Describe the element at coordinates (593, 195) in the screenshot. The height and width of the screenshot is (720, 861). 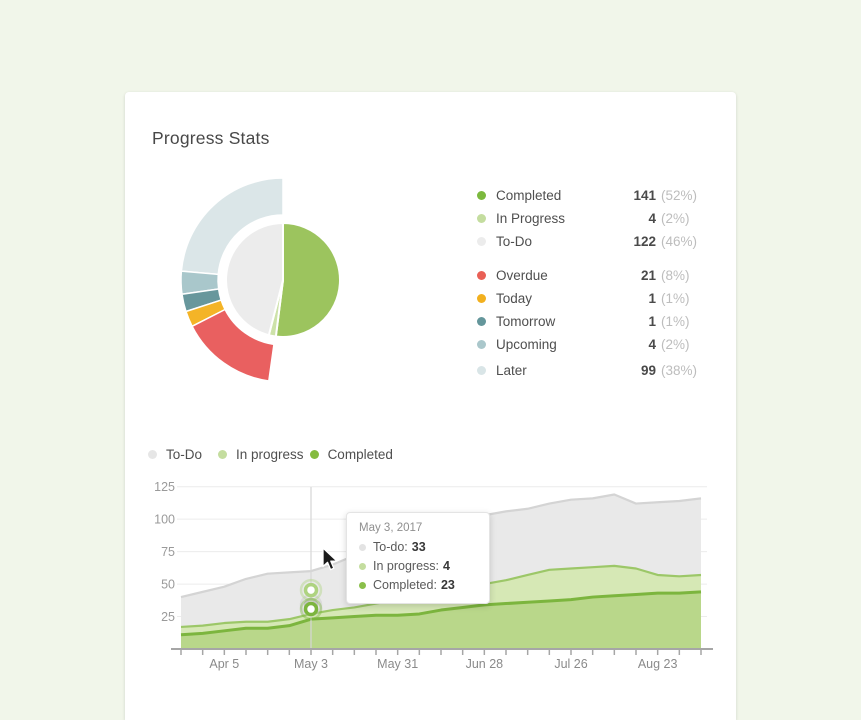
I see `legend-row-completed: Completed 141 (52%)` at that location.